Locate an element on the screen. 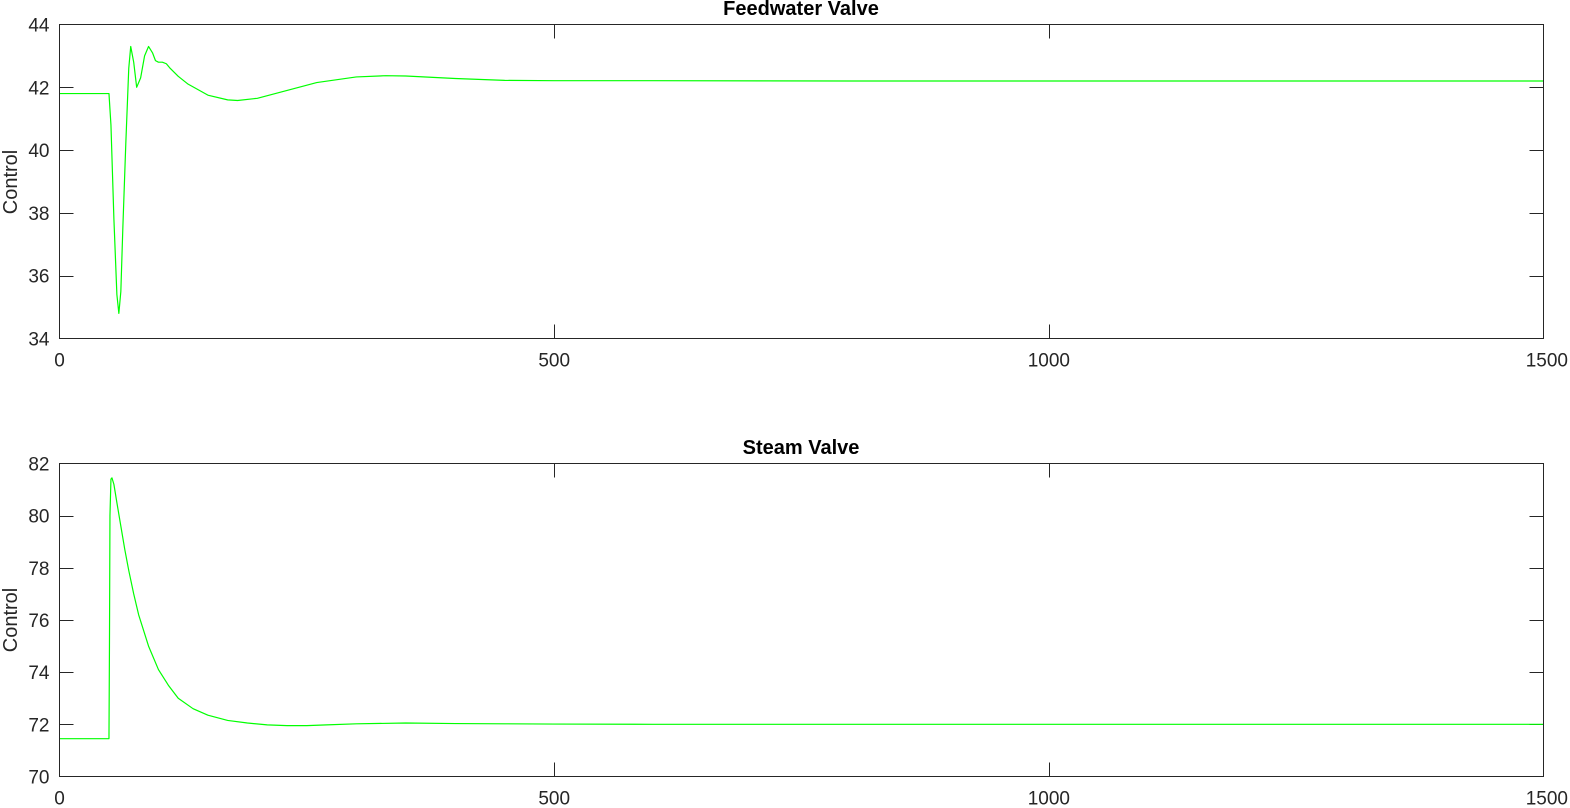  feedwater-valve-x-tick-label: 1500 is located at coordinates (1547, 361).